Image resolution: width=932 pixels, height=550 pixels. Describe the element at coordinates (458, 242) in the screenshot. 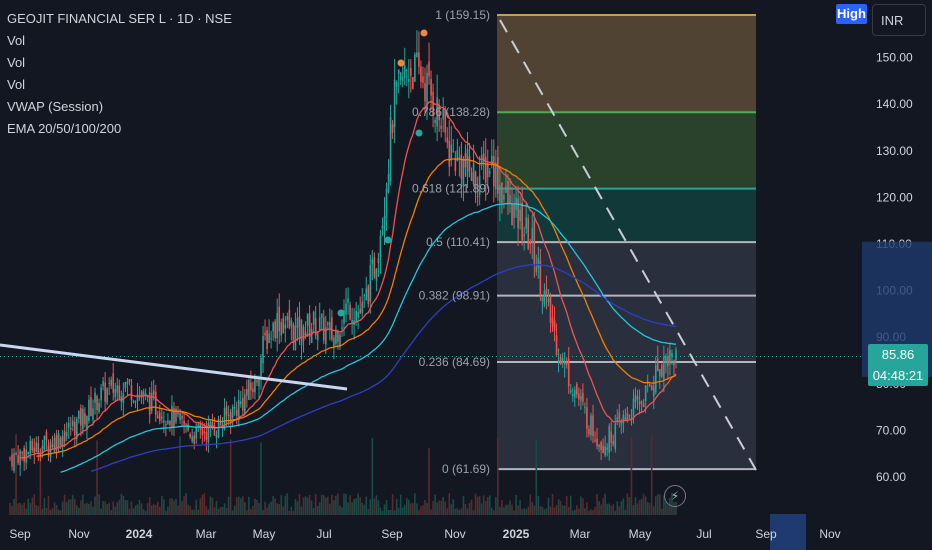

I see `fib-label-3: 0.5 (110.41)` at that location.